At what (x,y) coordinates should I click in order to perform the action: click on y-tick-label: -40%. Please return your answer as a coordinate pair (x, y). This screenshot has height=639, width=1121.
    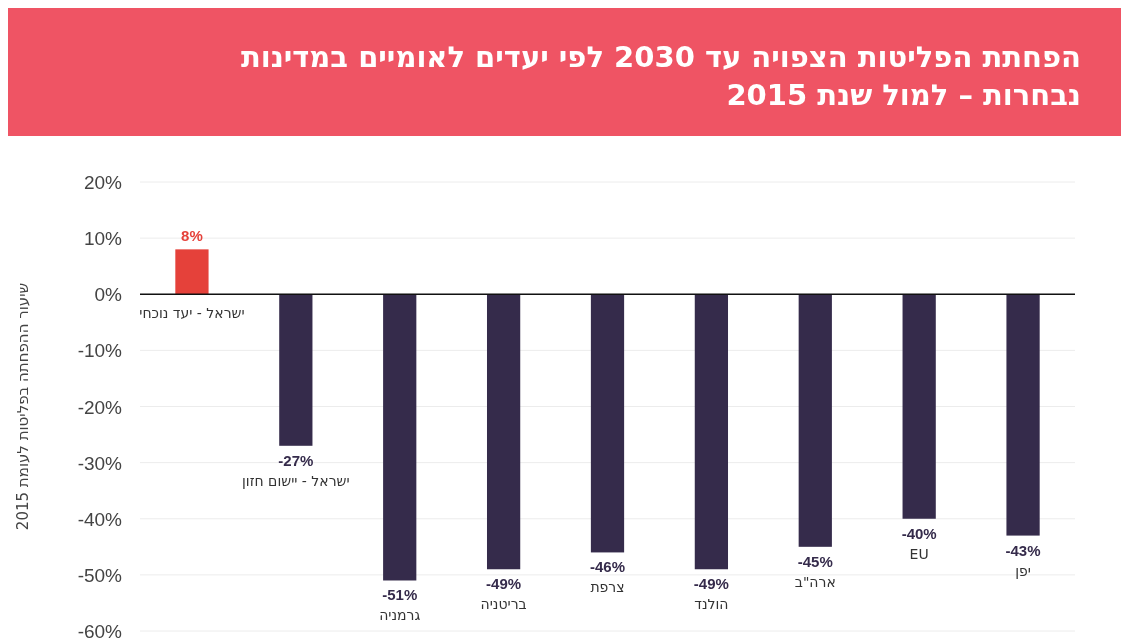
    Looking at the image, I should click on (100, 519).